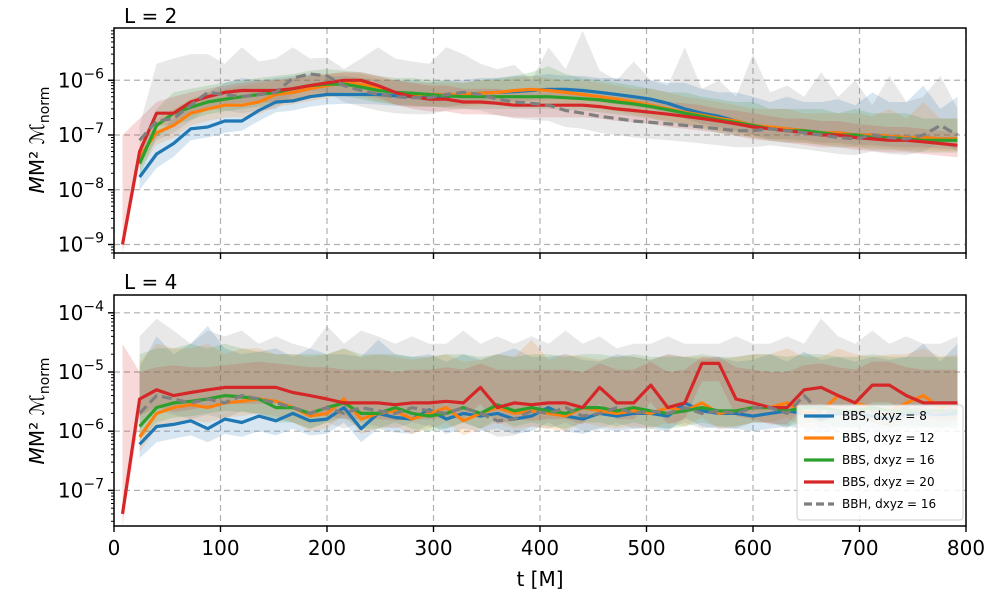  I want to click on y-tick-label: 10⁻⁵, so click(81, 371).